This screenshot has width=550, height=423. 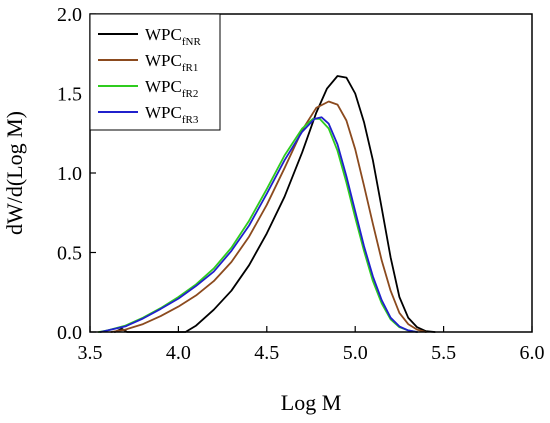 What do you see at coordinates (69, 254) in the screenshot?
I see `y-tick-label: 0.5` at bounding box center [69, 254].